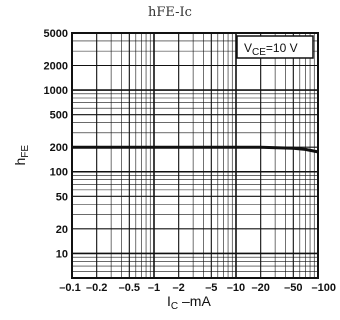 Image resolution: width=340 pixels, height=320 pixels. I want to click on y-tick-label: 200, so click(59, 148).